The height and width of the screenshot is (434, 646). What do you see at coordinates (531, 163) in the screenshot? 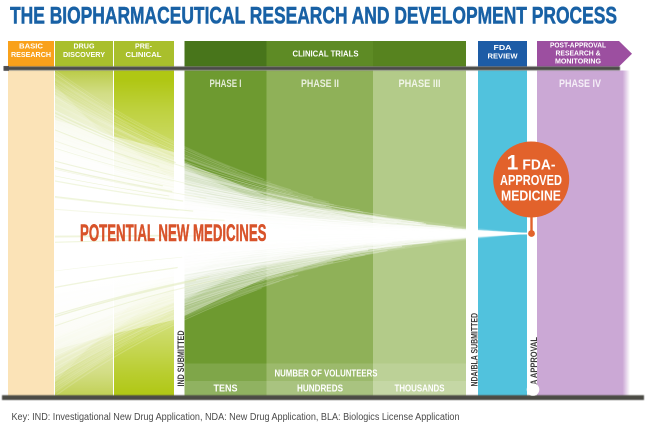
I see `svg-text: 1 FDA-` at bounding box center [531, 163].